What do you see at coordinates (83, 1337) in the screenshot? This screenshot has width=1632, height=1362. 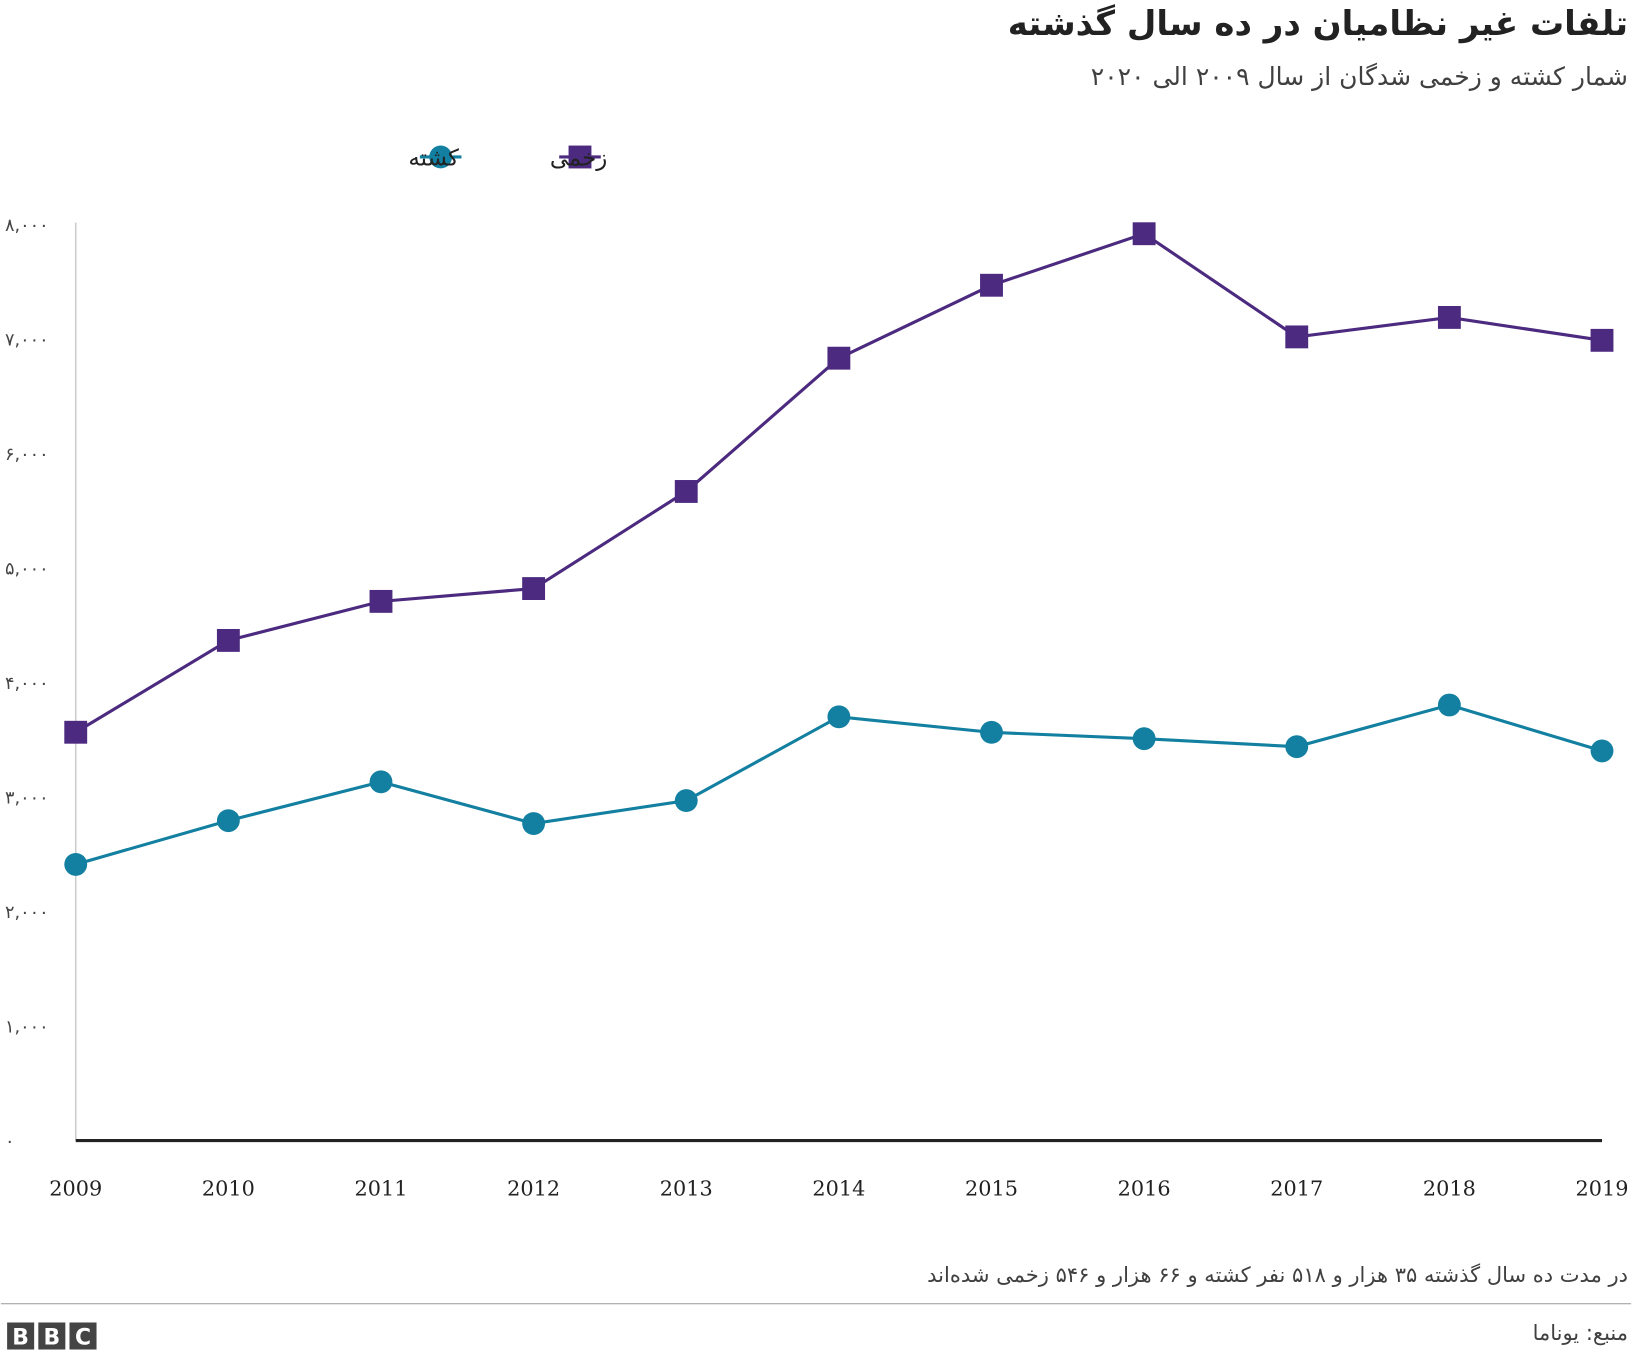 I see `svg-text: C` at bounding box center [83, 1337].